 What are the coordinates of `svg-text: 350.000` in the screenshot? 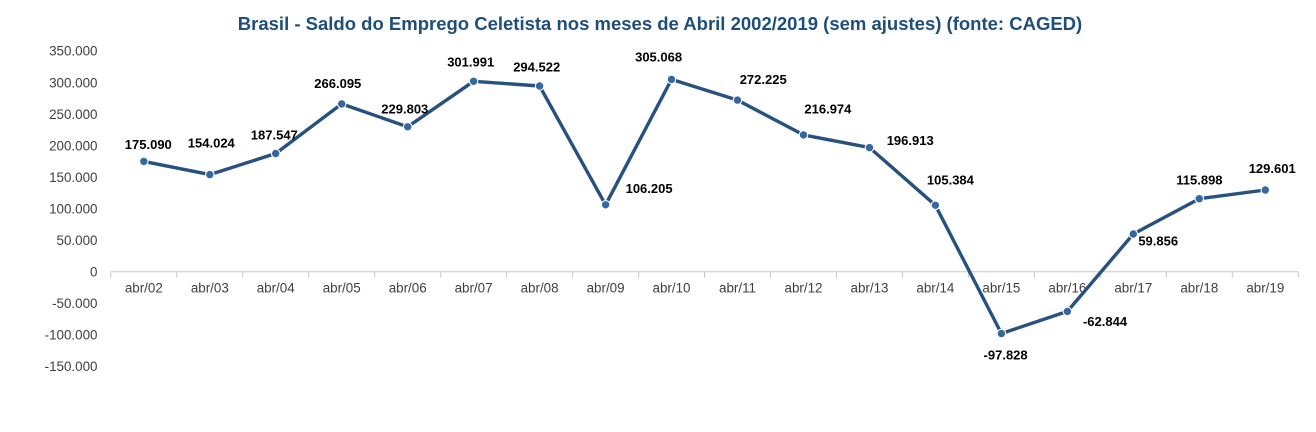 It's located at (73, 51).